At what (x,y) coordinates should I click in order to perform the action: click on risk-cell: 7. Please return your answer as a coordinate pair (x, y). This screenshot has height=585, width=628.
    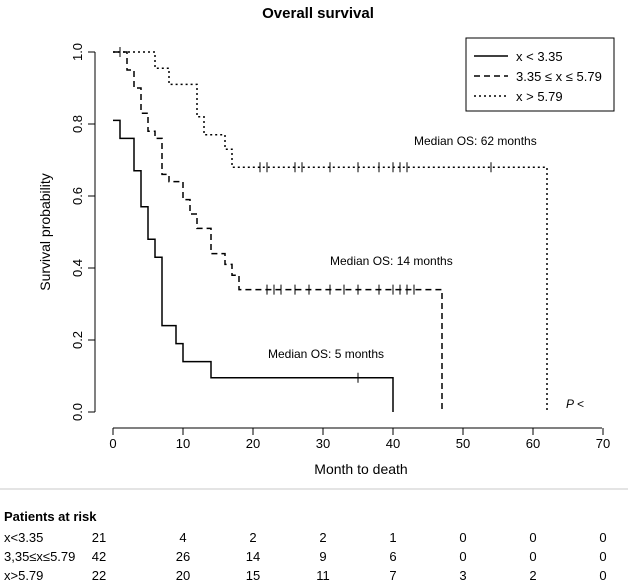
    Looking at the image, I should click on (392, 575).